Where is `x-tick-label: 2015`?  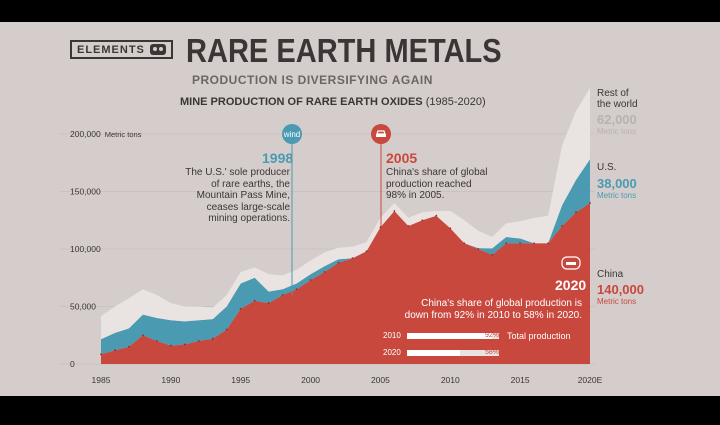 x-tick-label: 2015 is located at coordinates (520, 380).